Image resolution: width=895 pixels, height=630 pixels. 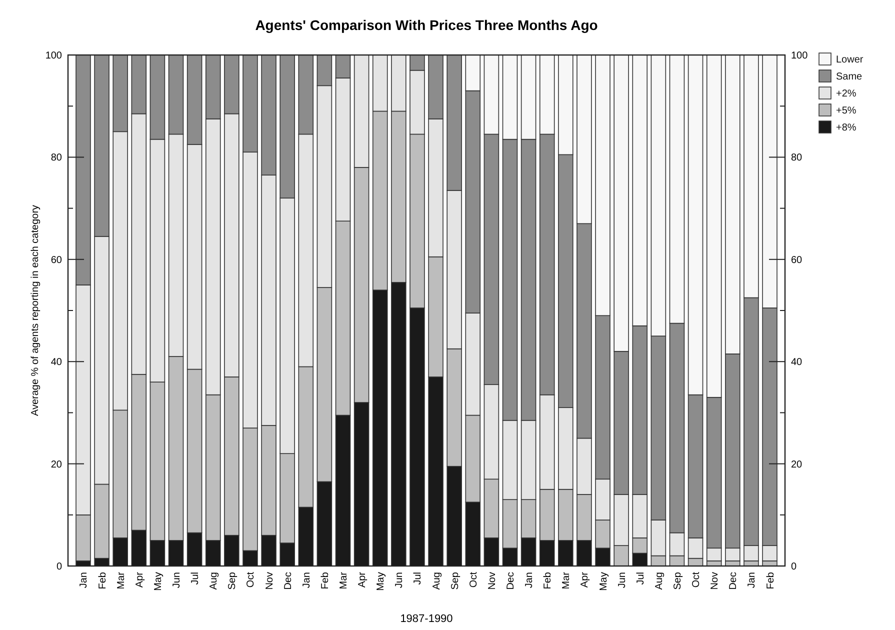 I want to click on legend-label: +2%, so click(x=846, y=94).